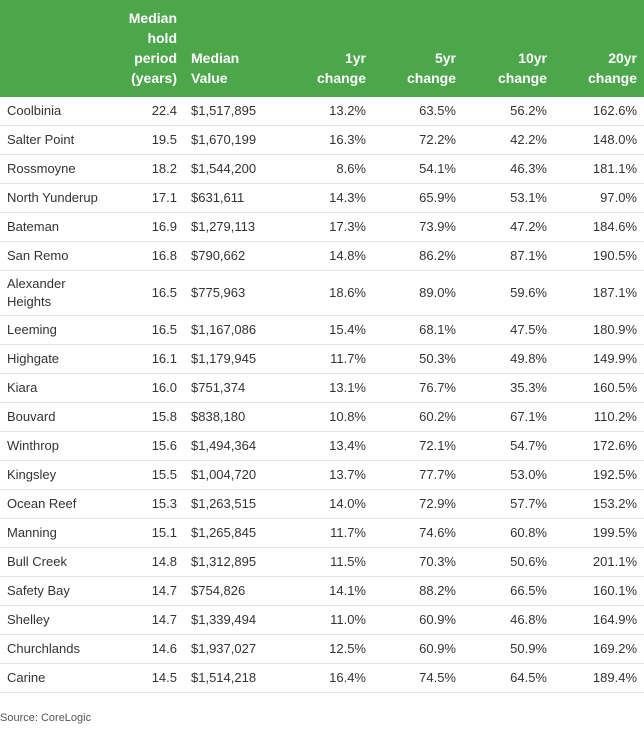  What do you see at coordinates (599, 198) in the screenshot?
I see `value-cell: 97.0%` at bounding box center [599, 198].